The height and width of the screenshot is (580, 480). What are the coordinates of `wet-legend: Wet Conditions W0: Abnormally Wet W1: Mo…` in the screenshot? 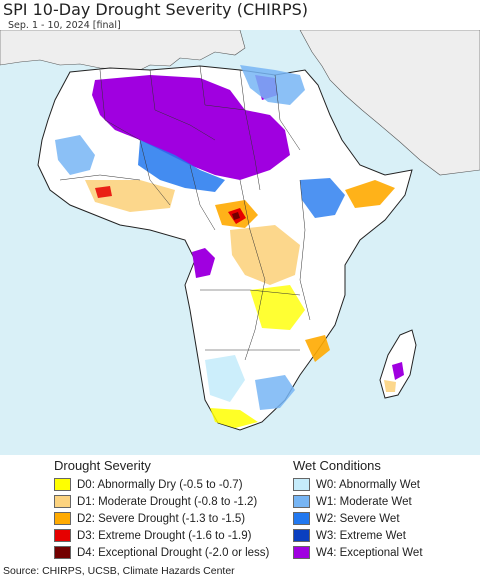 It's located at (358, 509).